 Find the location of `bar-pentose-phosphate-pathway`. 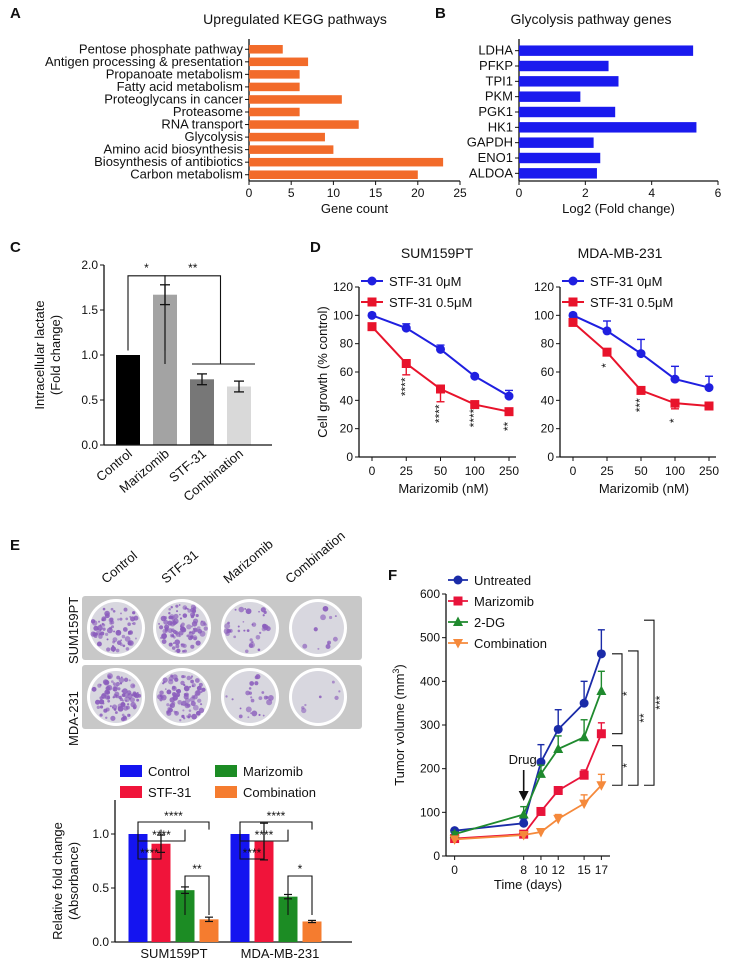

bar-pentose-phosphate-pathway is located at coordinates (266, 49).